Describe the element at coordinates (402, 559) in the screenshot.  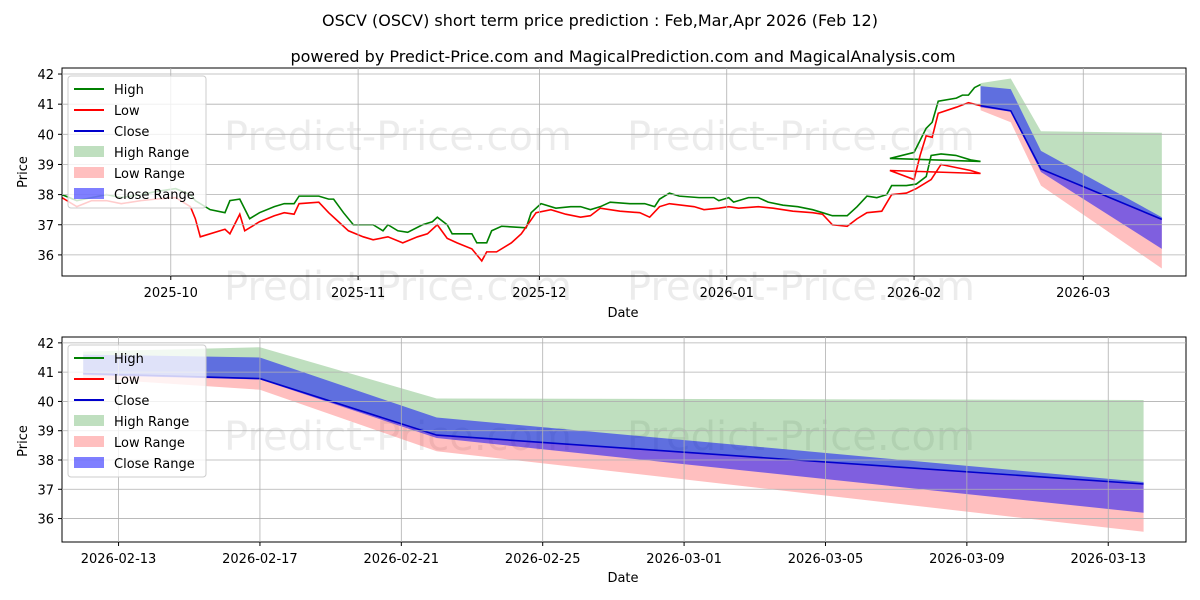
I see `x-tick-label: 2026-02-21` at that location.